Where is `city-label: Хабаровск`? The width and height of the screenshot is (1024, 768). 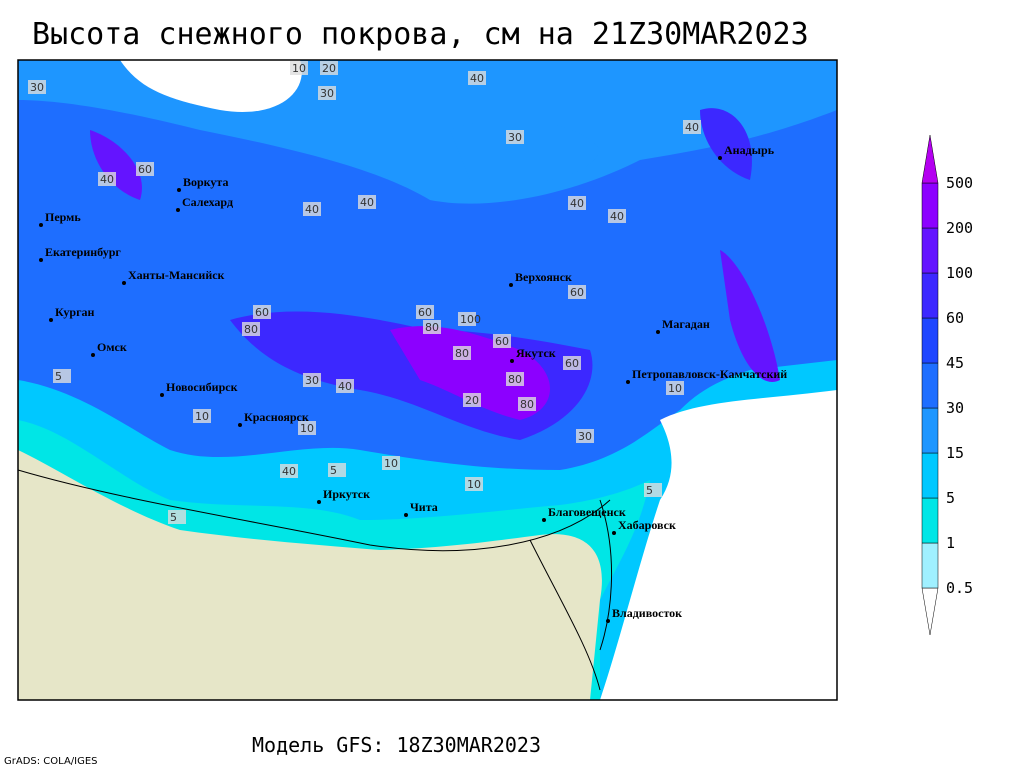
city-label: Хабаровск is located at coordinates (647, 525).